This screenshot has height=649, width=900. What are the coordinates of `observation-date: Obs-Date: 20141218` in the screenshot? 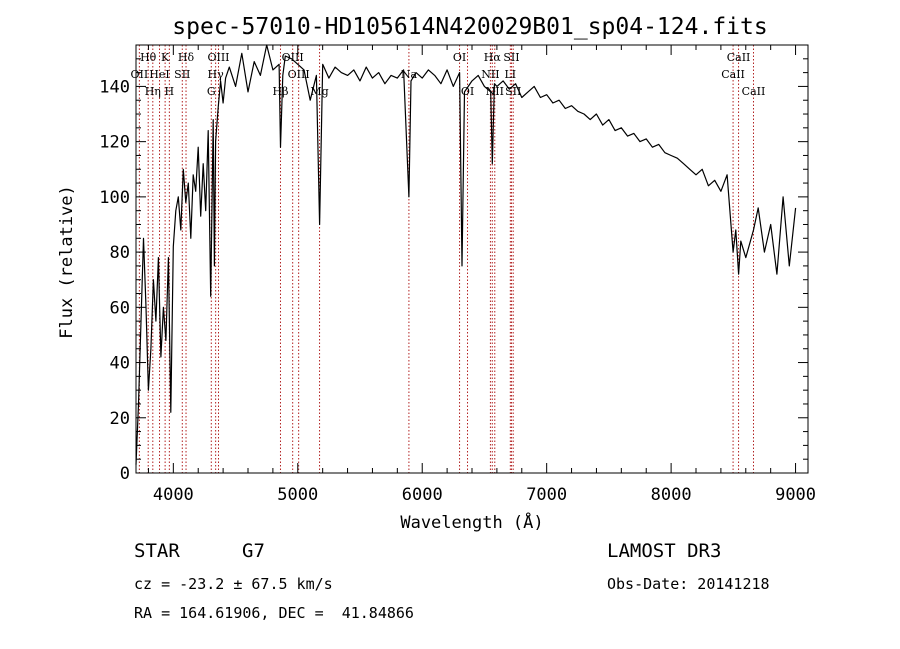 It's located at (688, 584).